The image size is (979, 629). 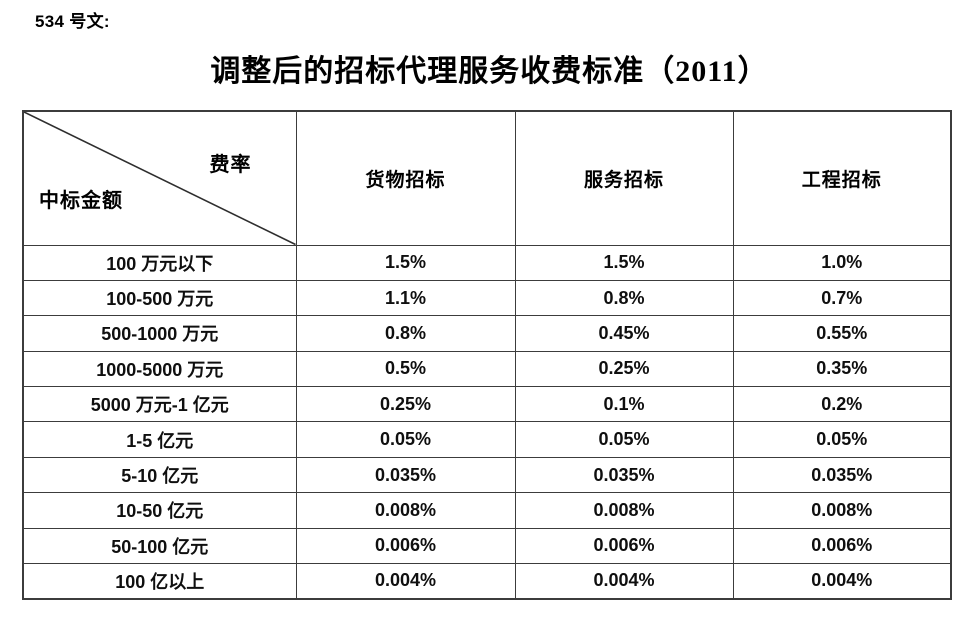 What do you see at coordinates (842, 581) in the screenshot?
I see `rate-cell-engineering: 0.004%` at bounding box center [842, 581].